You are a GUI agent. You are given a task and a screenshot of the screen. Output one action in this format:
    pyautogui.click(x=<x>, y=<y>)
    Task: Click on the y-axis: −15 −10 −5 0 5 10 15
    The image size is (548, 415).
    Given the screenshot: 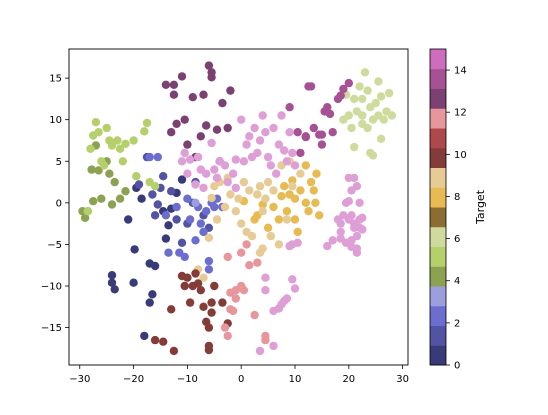 What is the action you would take?
    pyautogui.click(x=55, y=204)
    